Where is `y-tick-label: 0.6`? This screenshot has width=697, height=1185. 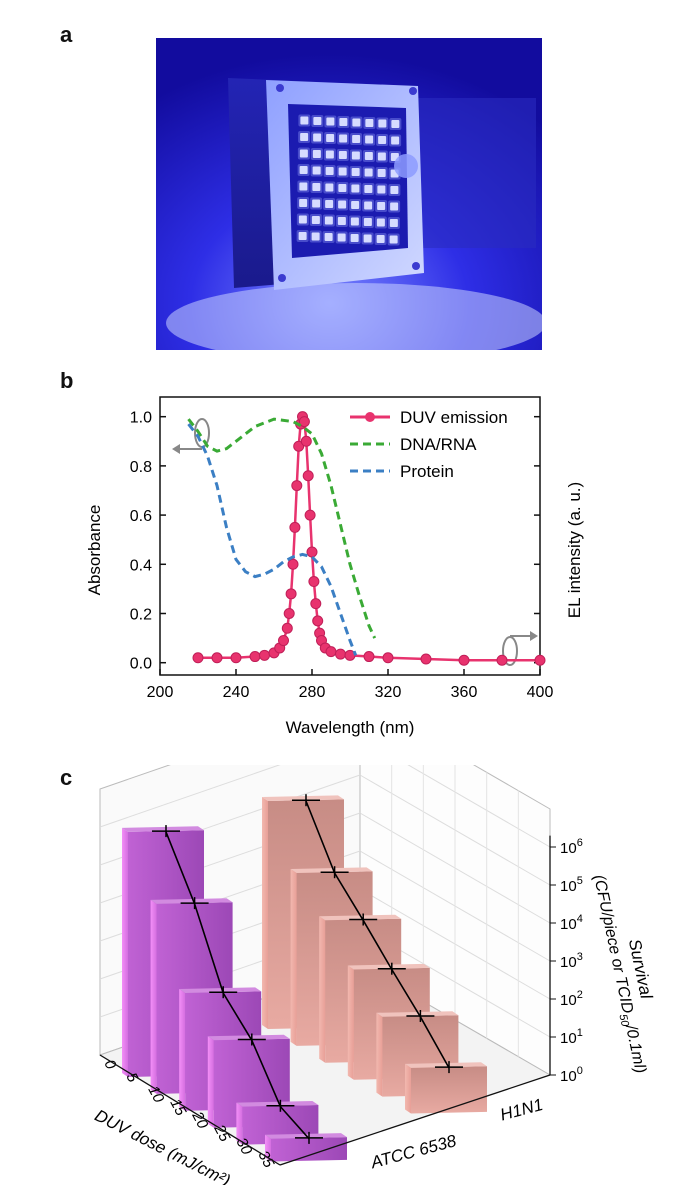
y-tick-label: 0.6 is located at coordinates (141, 516).